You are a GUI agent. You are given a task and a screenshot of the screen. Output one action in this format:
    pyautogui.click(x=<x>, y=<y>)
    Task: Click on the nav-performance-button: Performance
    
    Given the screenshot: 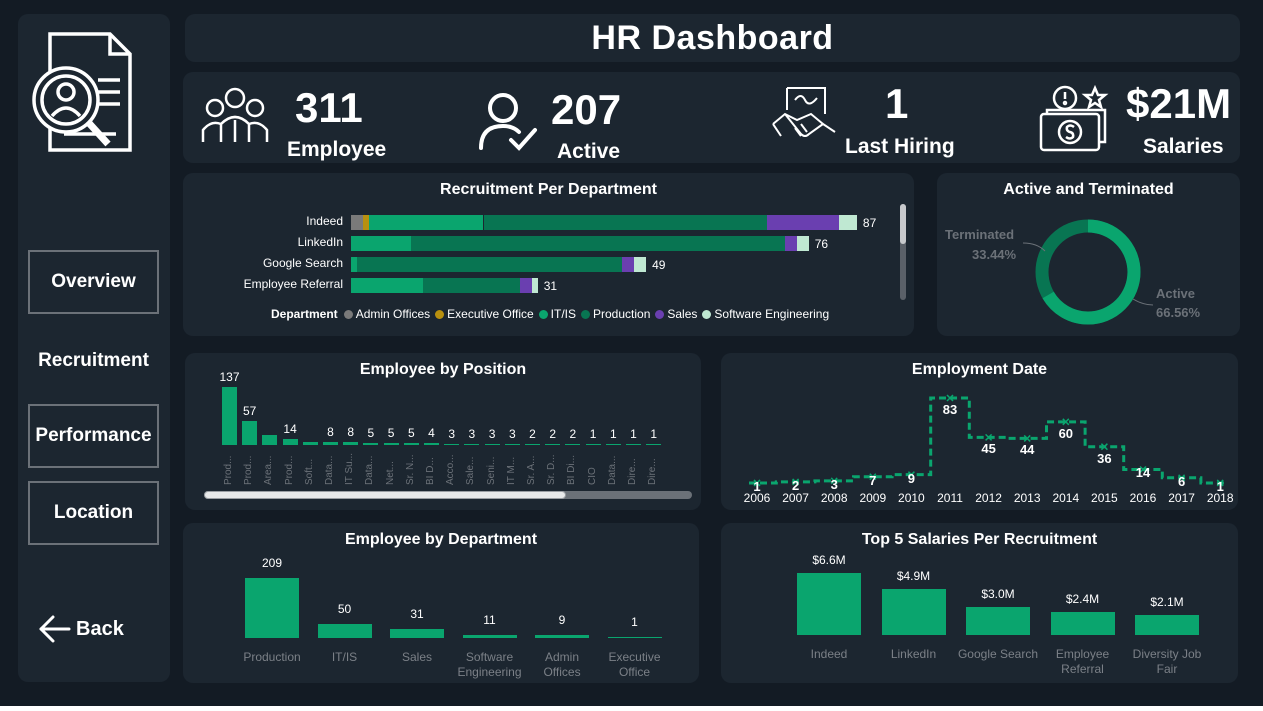 What is the action you would take?
    pyautogui.click(x=93, y=436)
    